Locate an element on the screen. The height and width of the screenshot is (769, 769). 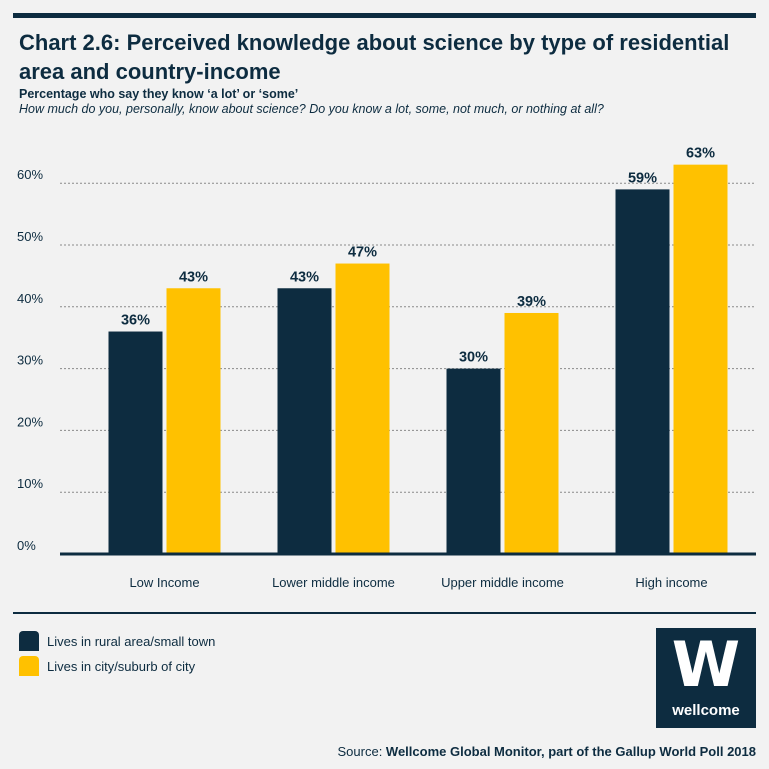
x-category-label-2: Upper middle income is located at coordinates (502, 582).